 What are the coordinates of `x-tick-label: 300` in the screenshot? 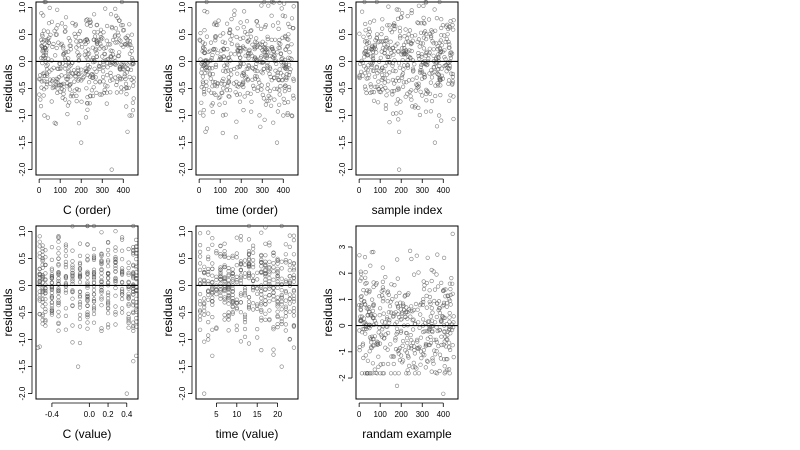 It's located at (423, 190).